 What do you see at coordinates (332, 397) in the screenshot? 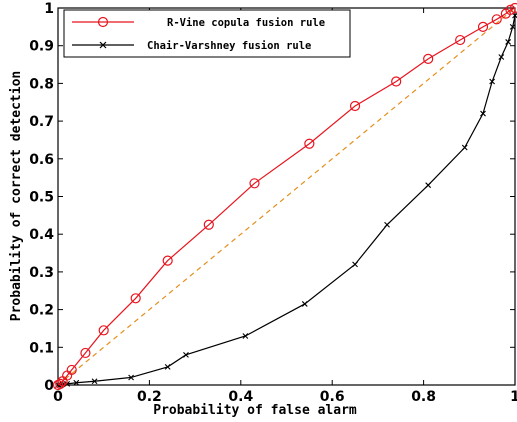
I see `x-tick-label: 0.6` at bounding box center [332, 397].